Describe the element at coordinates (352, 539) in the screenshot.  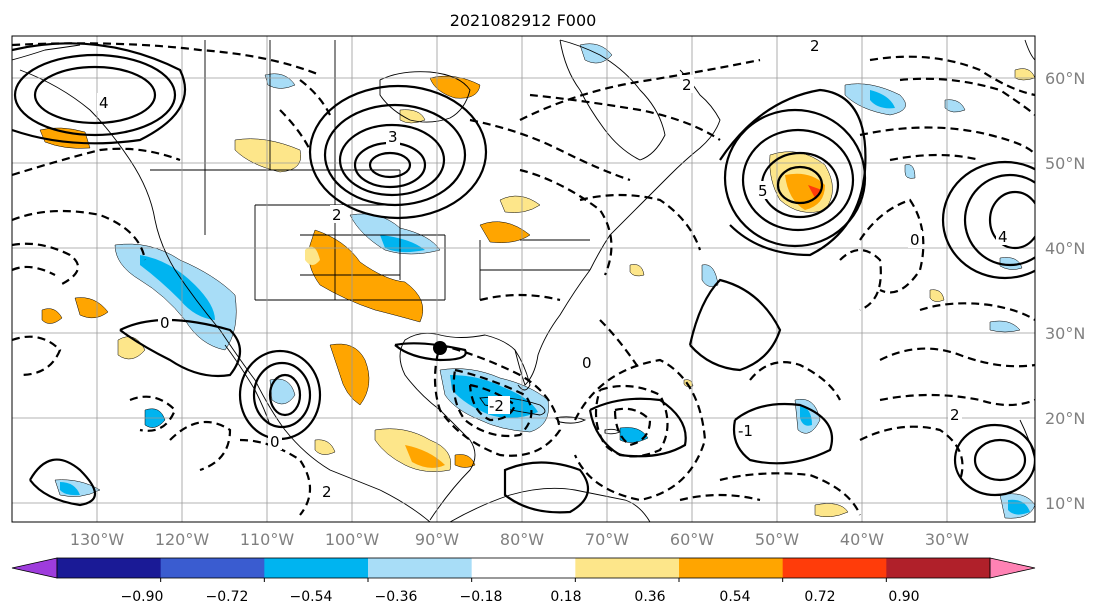
I see `lon-label: 100°W` at that location.